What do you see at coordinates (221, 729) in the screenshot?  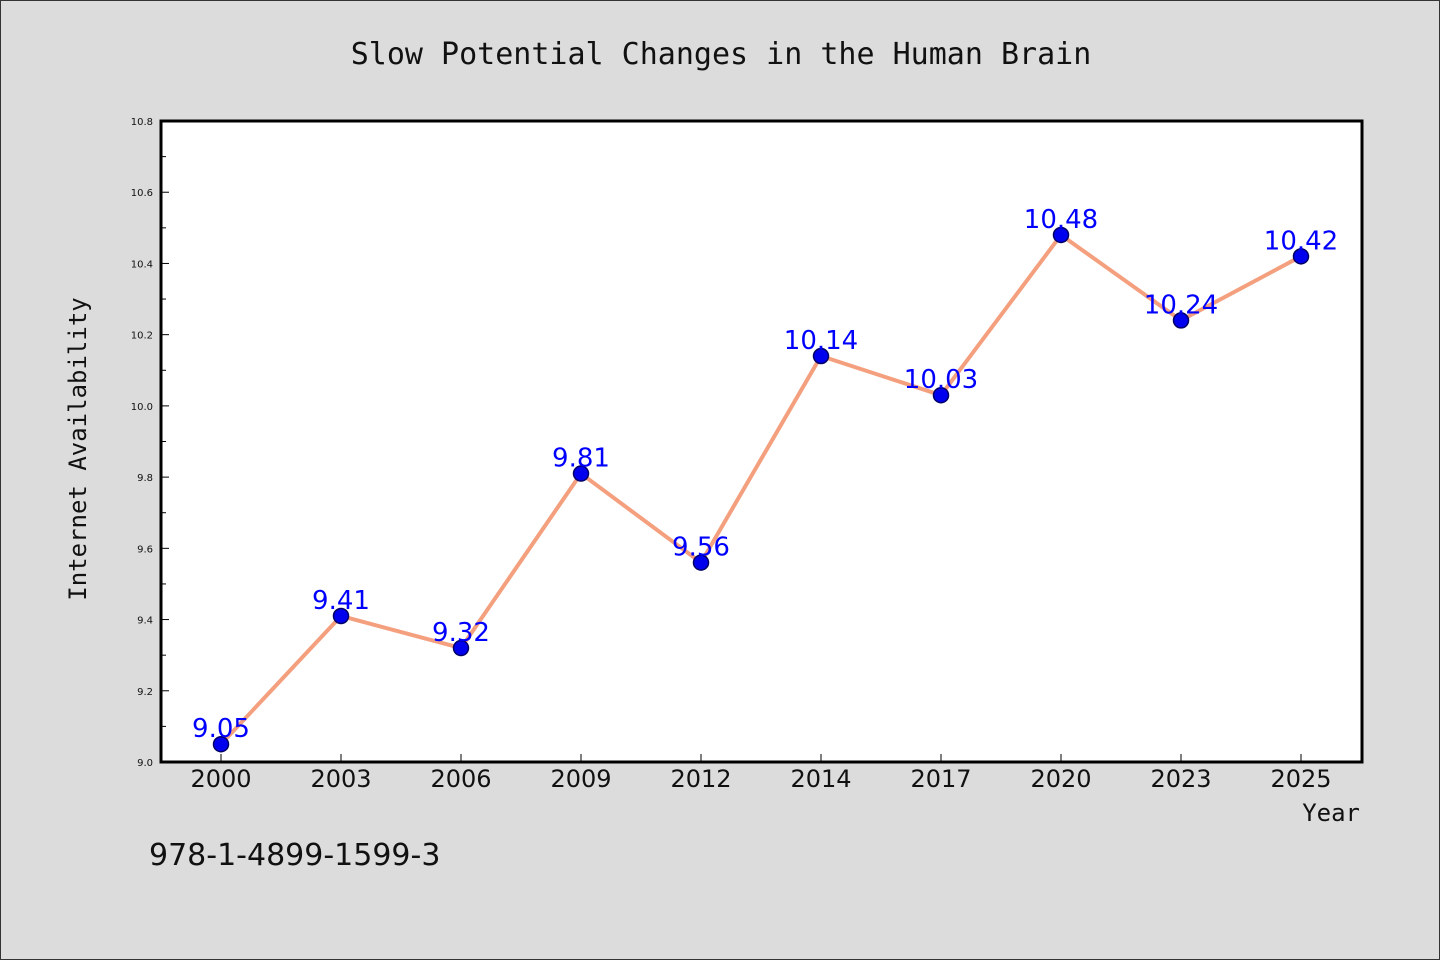 I see `data-label: 9.05` at bounding box center [221, 729].